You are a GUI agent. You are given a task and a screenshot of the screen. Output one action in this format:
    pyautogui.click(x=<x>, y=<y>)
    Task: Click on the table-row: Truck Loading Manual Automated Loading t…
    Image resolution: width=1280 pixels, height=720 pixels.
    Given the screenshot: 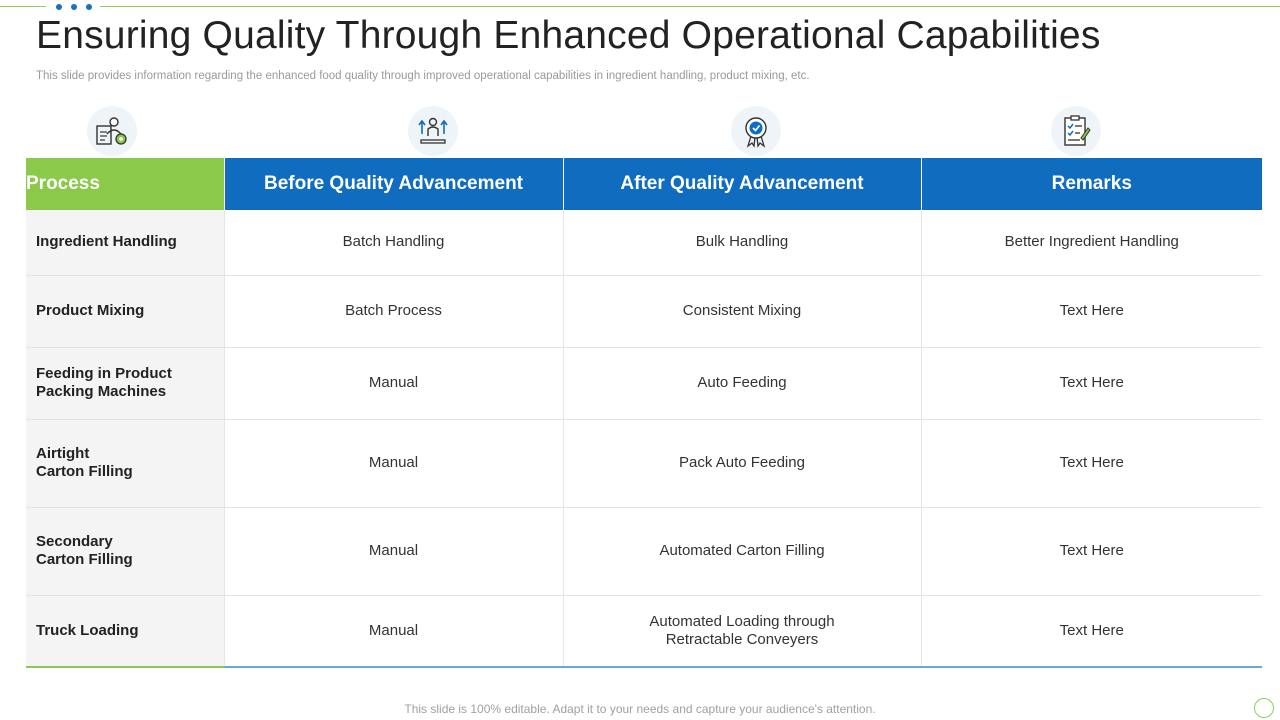 What is the action you would take?
    pyautogui.click(x=644, y=631)
    